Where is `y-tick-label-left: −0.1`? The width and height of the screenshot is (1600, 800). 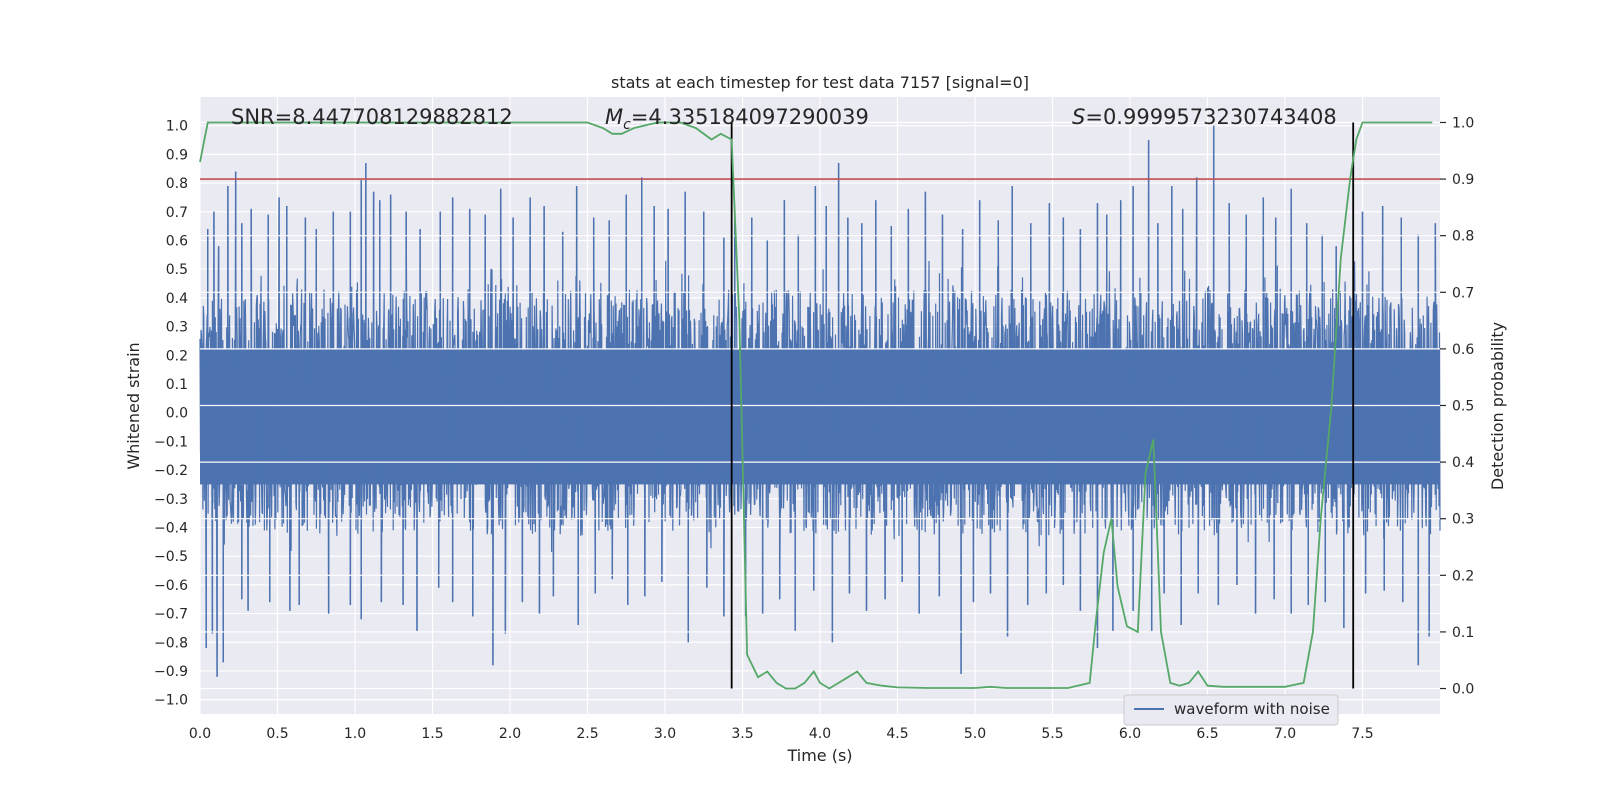
y-tick-label-left: −0.1 is located at coordinates (171, 442).